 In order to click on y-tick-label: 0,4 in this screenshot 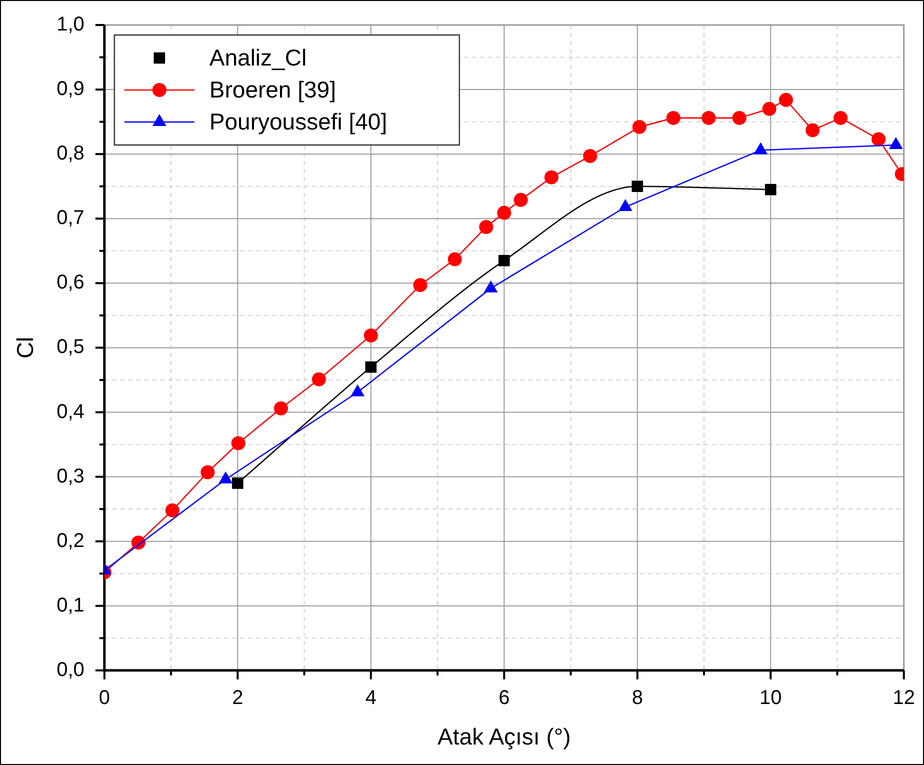, I will do `click(70, 411)`.